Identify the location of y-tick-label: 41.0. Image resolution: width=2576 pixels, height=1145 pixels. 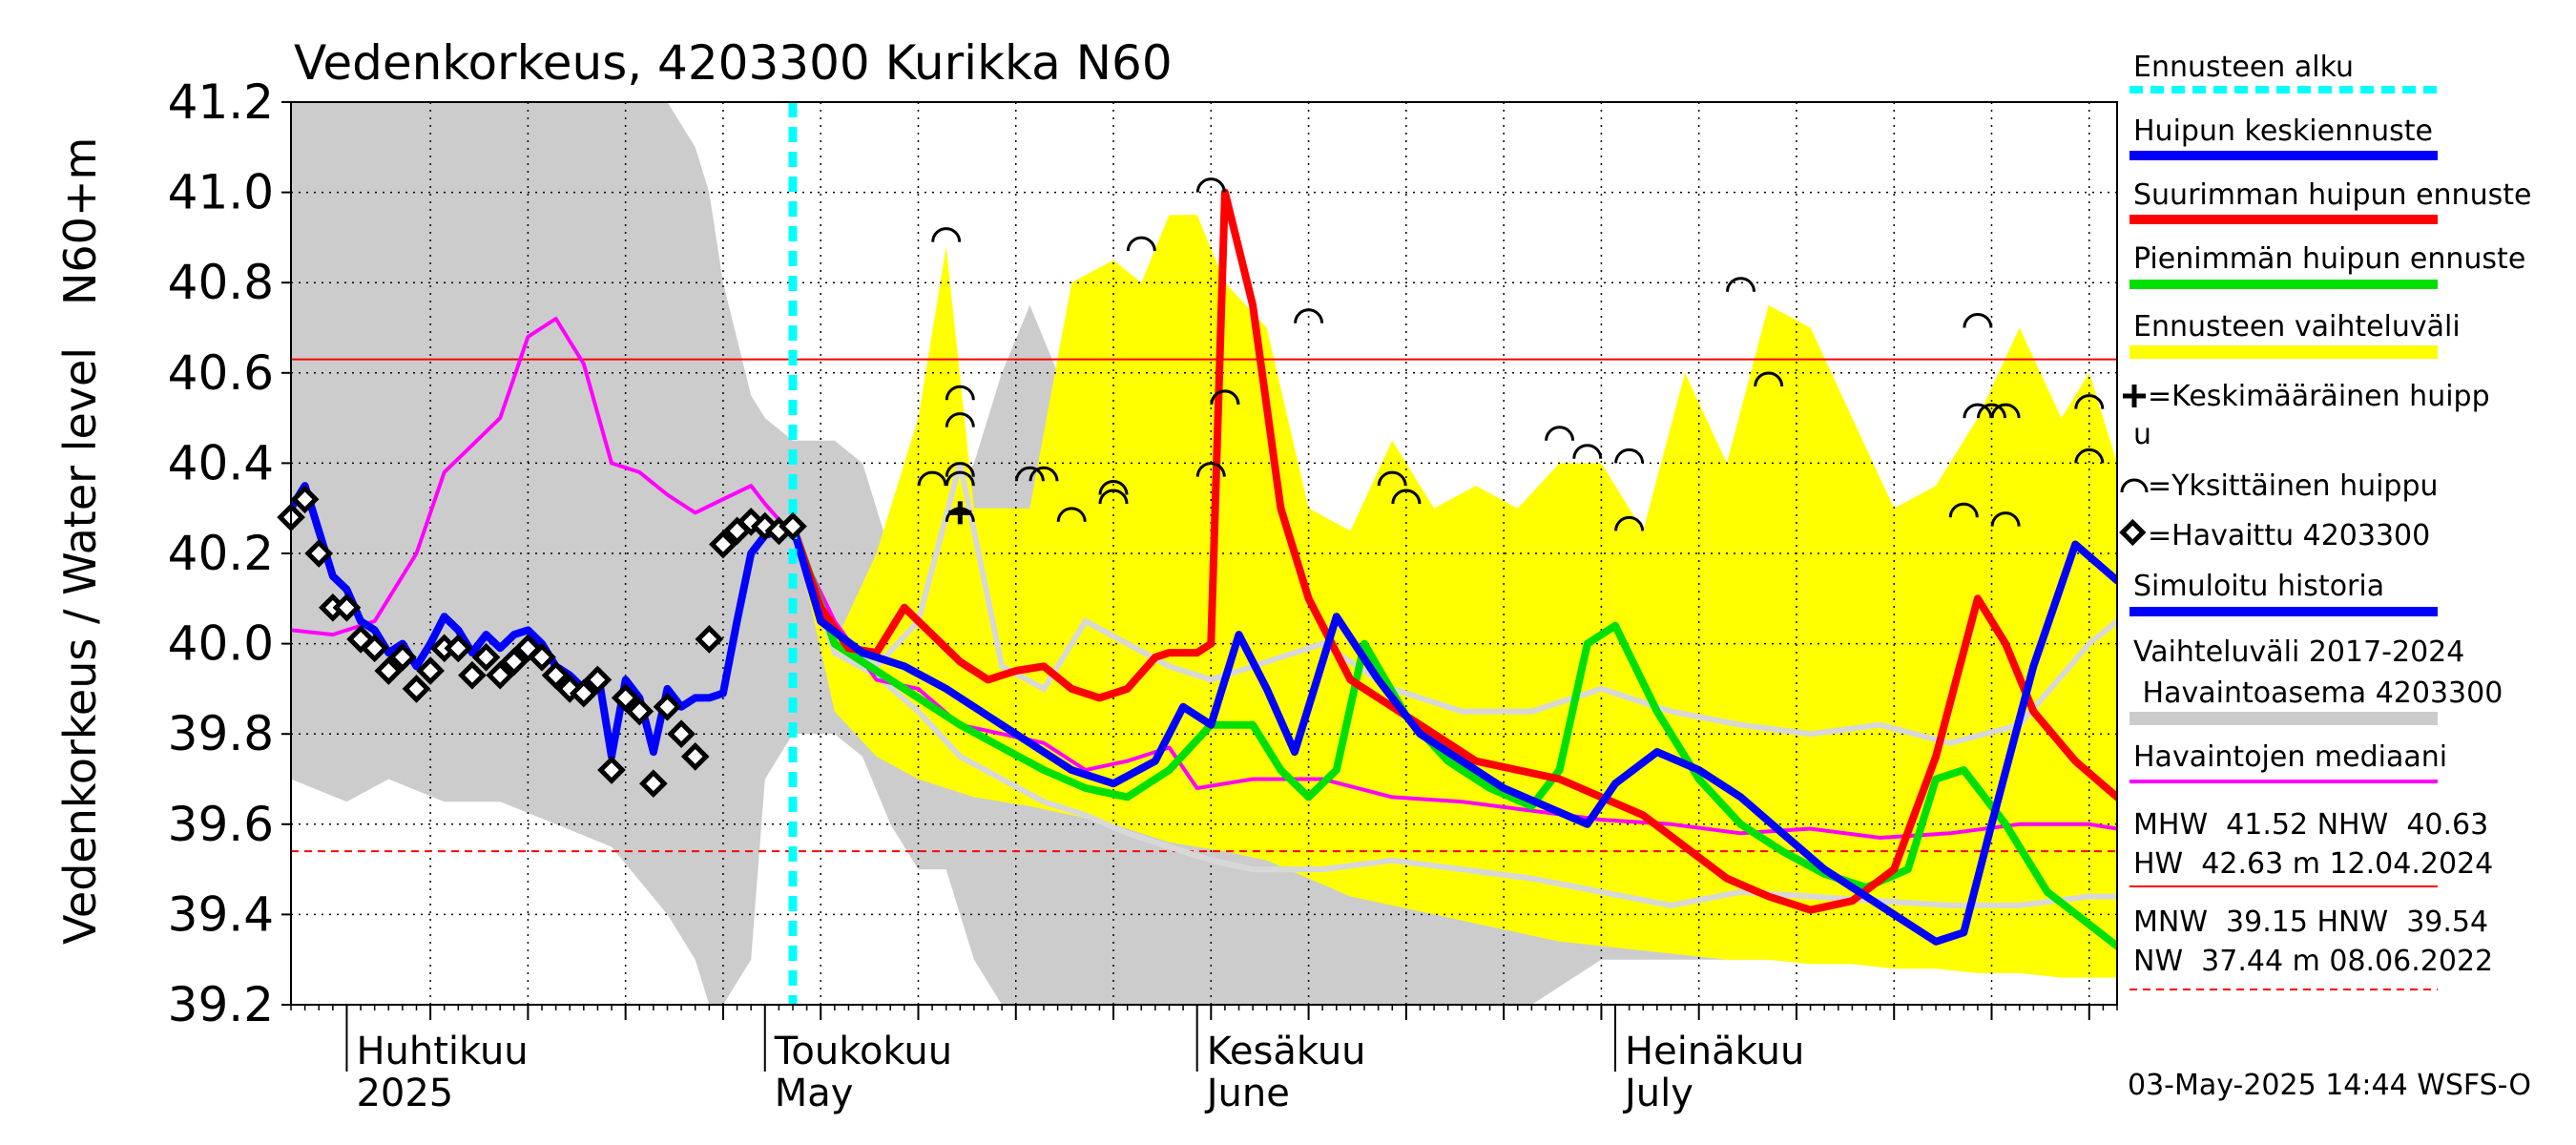
(221, 192).